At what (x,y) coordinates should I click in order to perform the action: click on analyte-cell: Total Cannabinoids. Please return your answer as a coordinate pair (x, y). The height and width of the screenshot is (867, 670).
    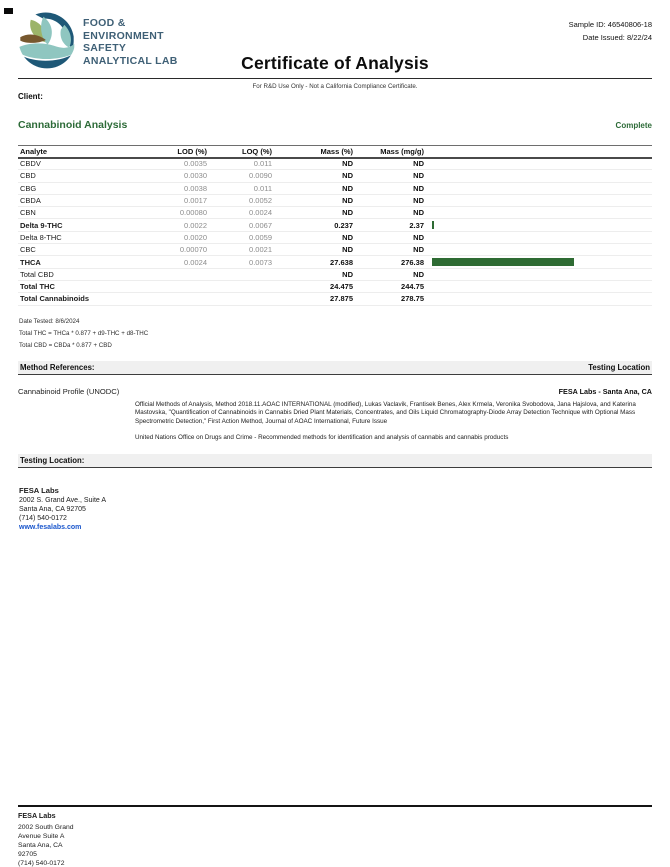
    Looking at the image, I should click on (93, 299).